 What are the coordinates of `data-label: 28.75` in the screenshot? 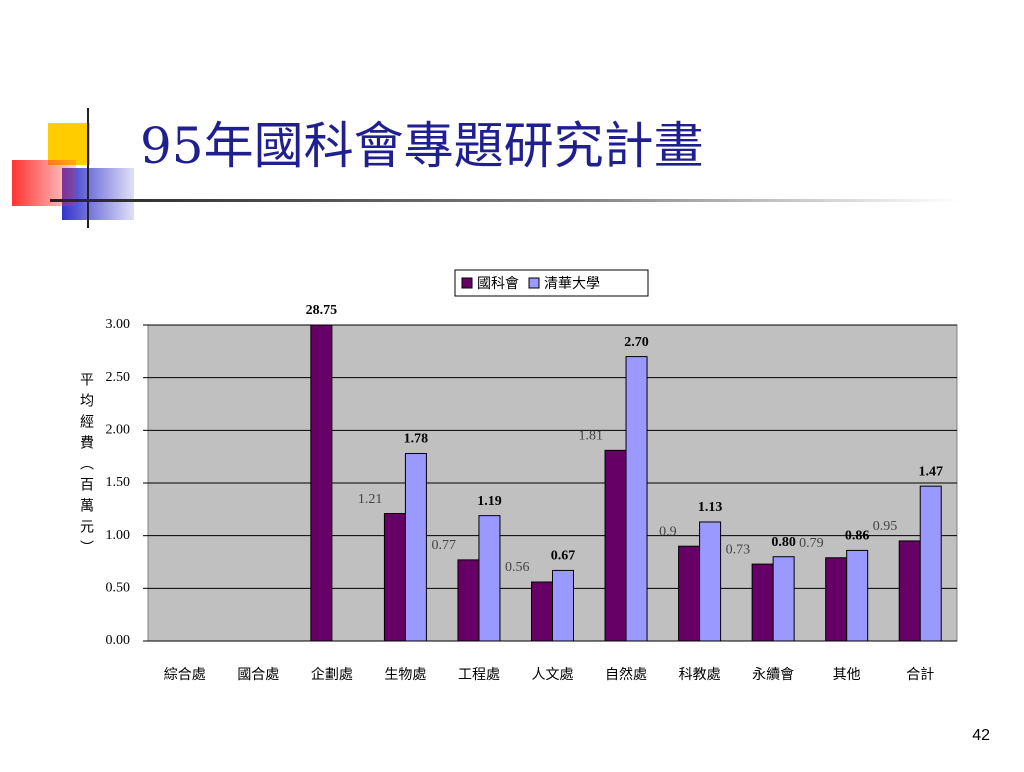 It's located at (322, 310).